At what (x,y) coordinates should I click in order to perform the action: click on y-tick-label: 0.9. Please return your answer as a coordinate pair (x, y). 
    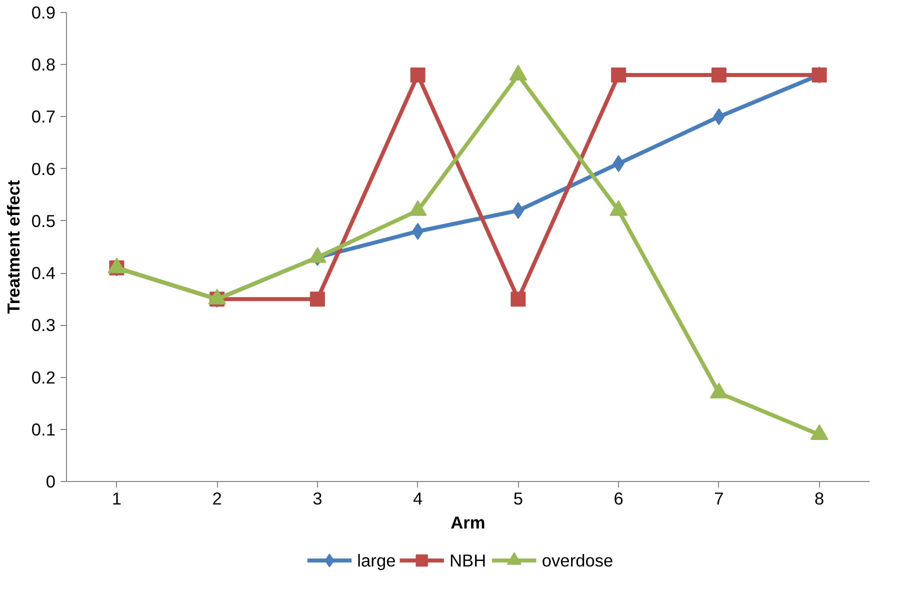
    Looking at the image, I should click on (43, 12).